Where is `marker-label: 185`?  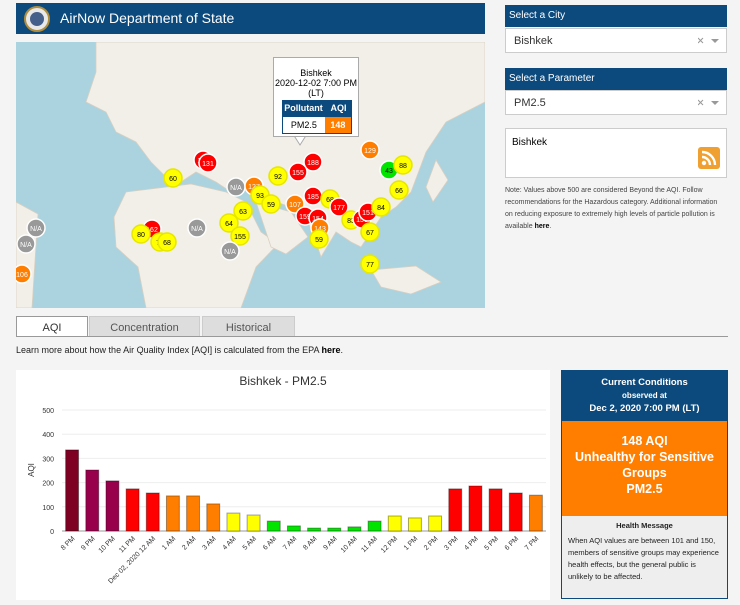 marker-label: 185 is located at coordinates (313, 197).